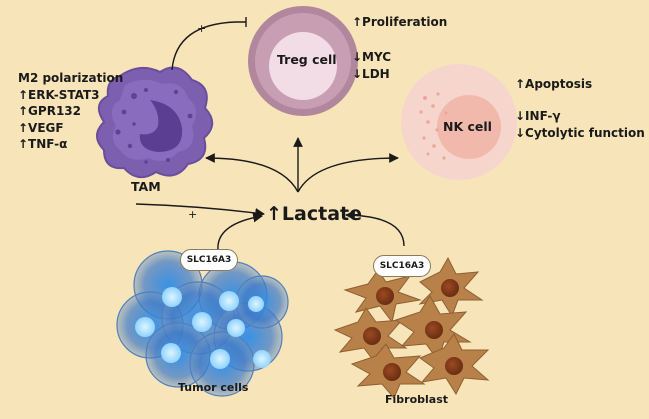  What do you see at coordinates (433, 126) in the screenshot?
I see `nk-granules` at bounding box center [433, 126].